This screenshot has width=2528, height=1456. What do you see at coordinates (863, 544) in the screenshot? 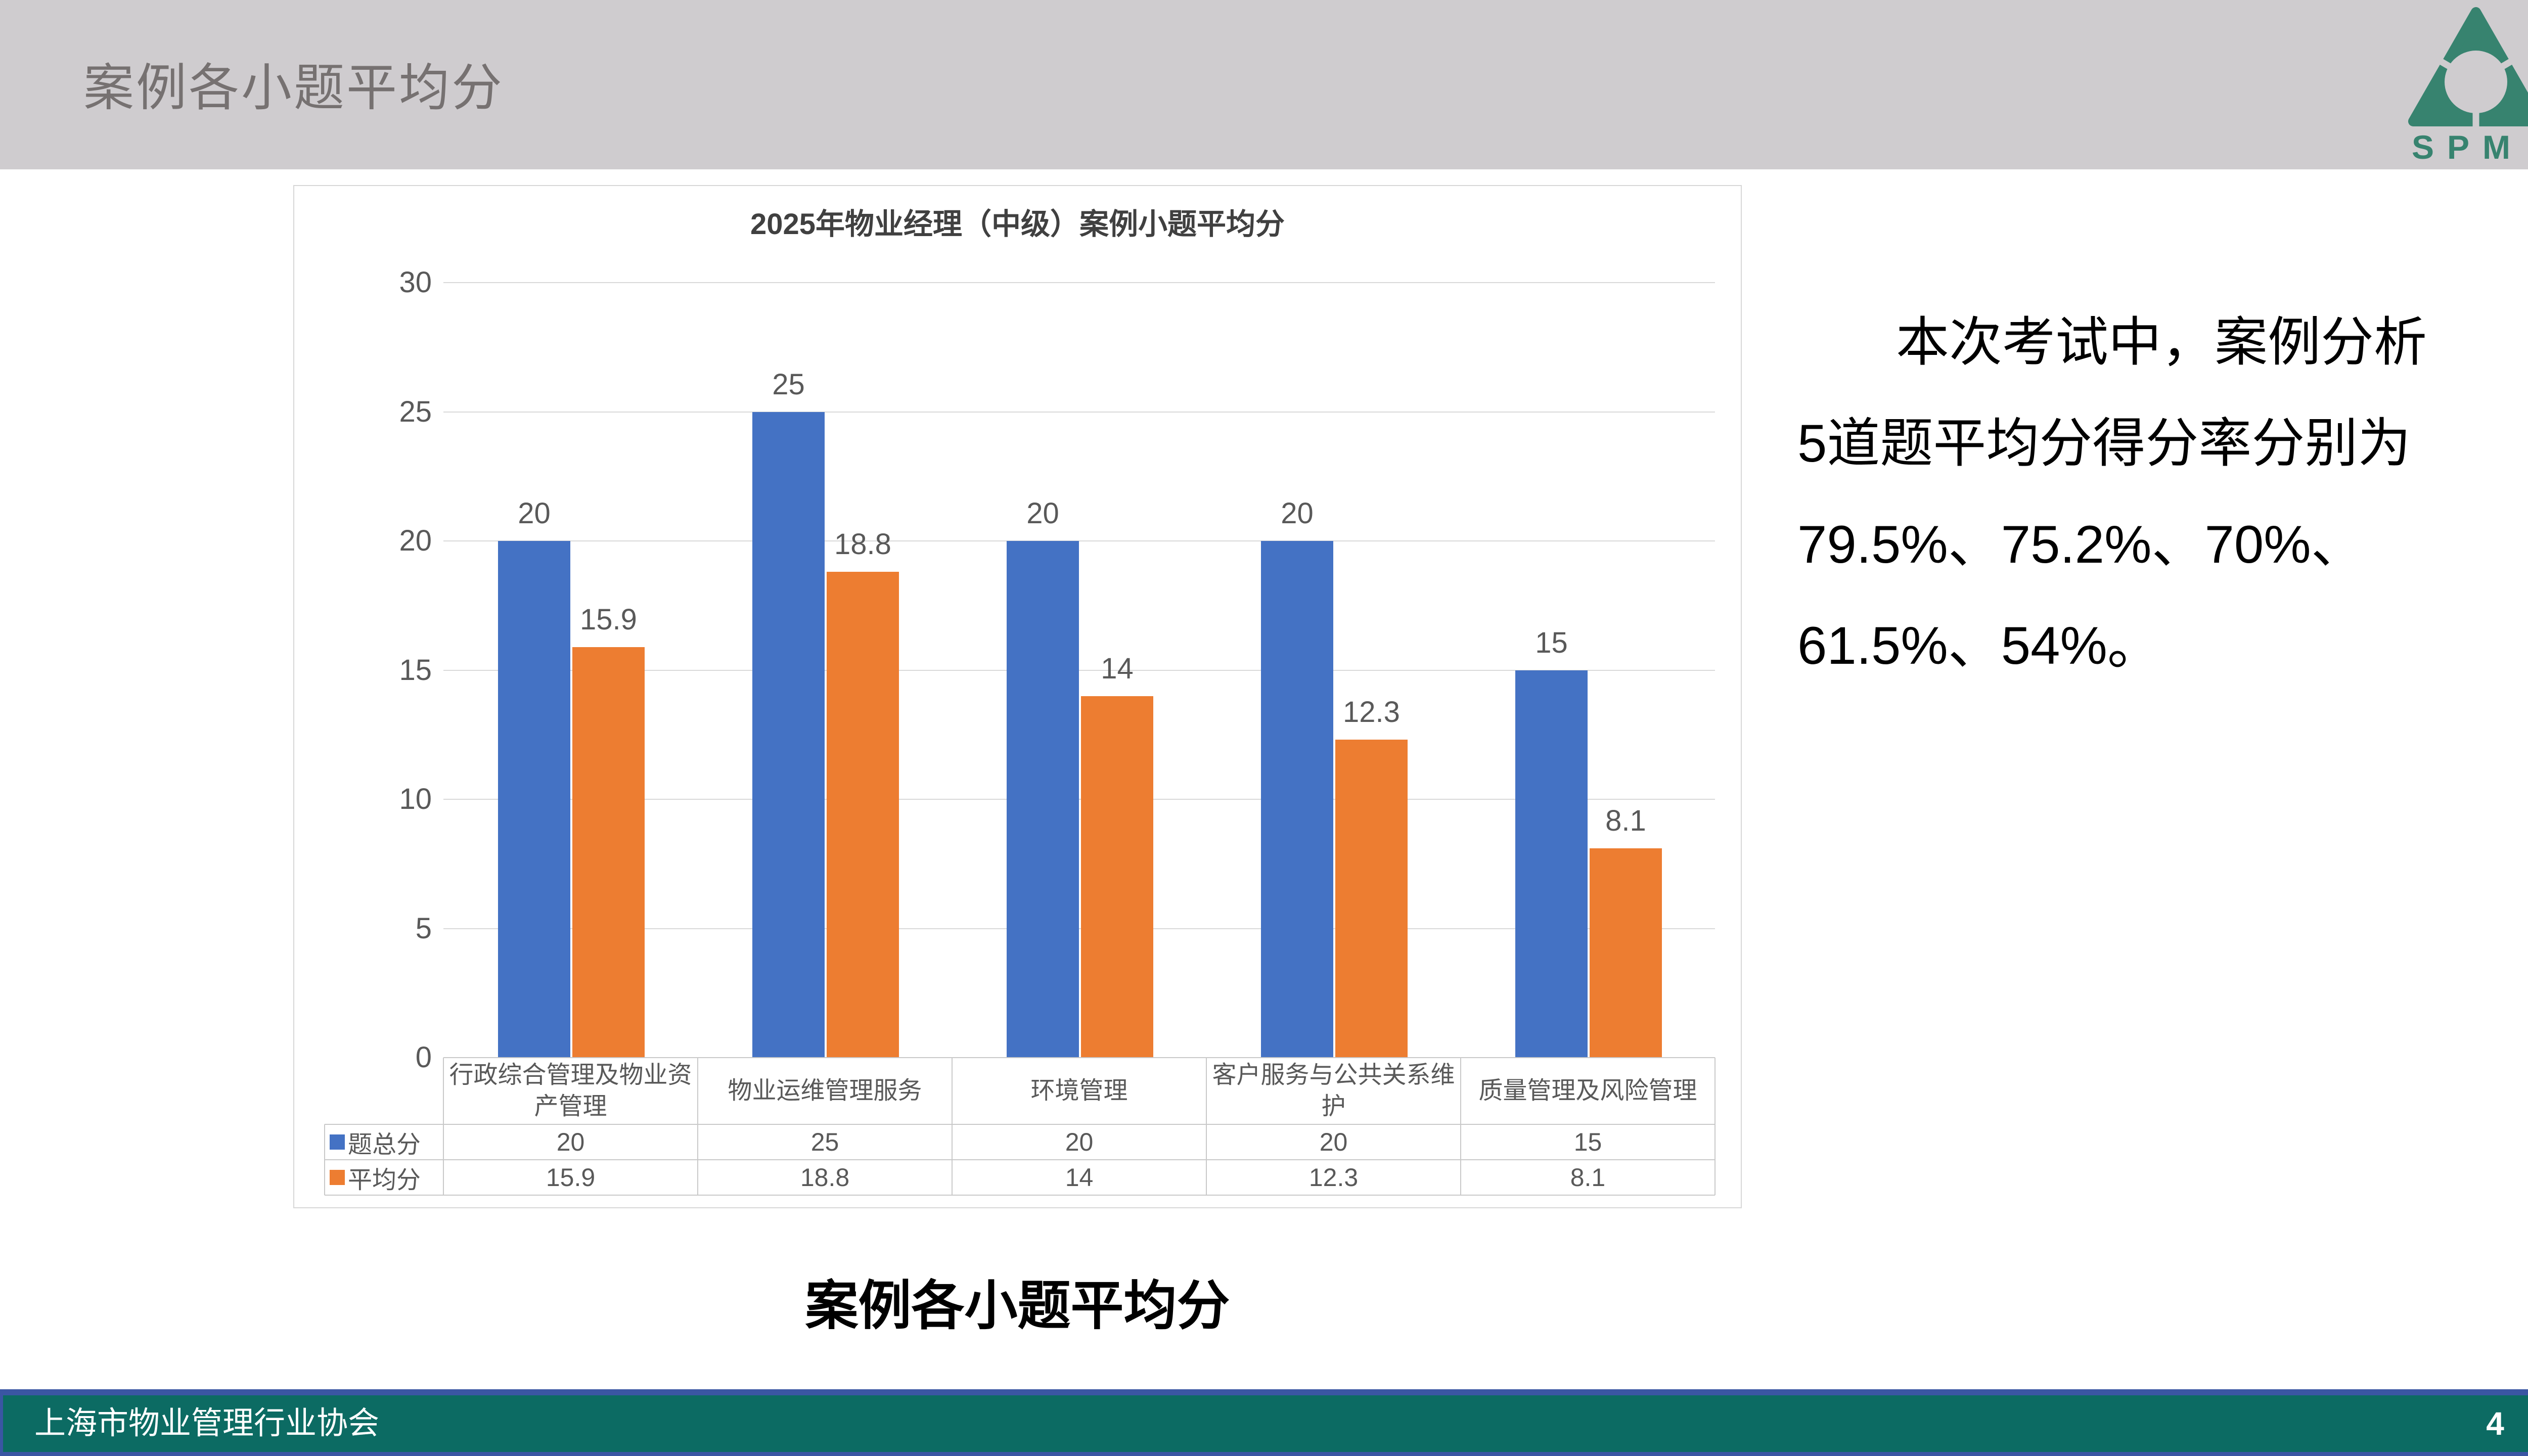
I see `bar-value-label: 18.8` at bounding box center [863, 544].